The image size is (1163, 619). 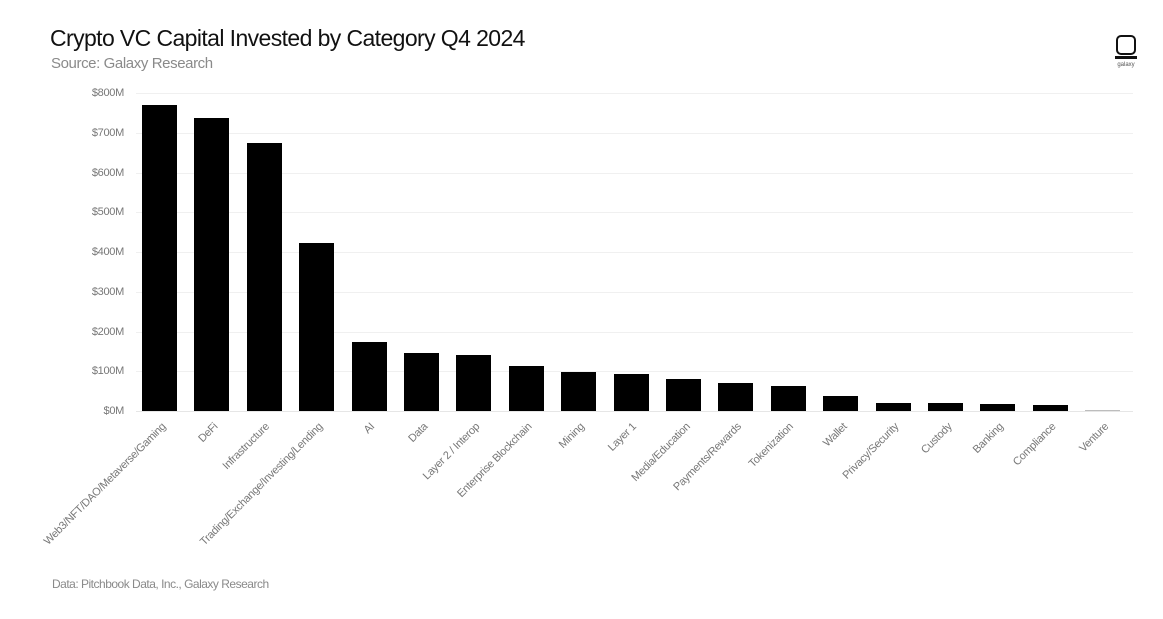 What do you see at coordinates (107, 252) in the screenshot?
I see `y-tick-label: $400M` at bounding box center [107, 252].